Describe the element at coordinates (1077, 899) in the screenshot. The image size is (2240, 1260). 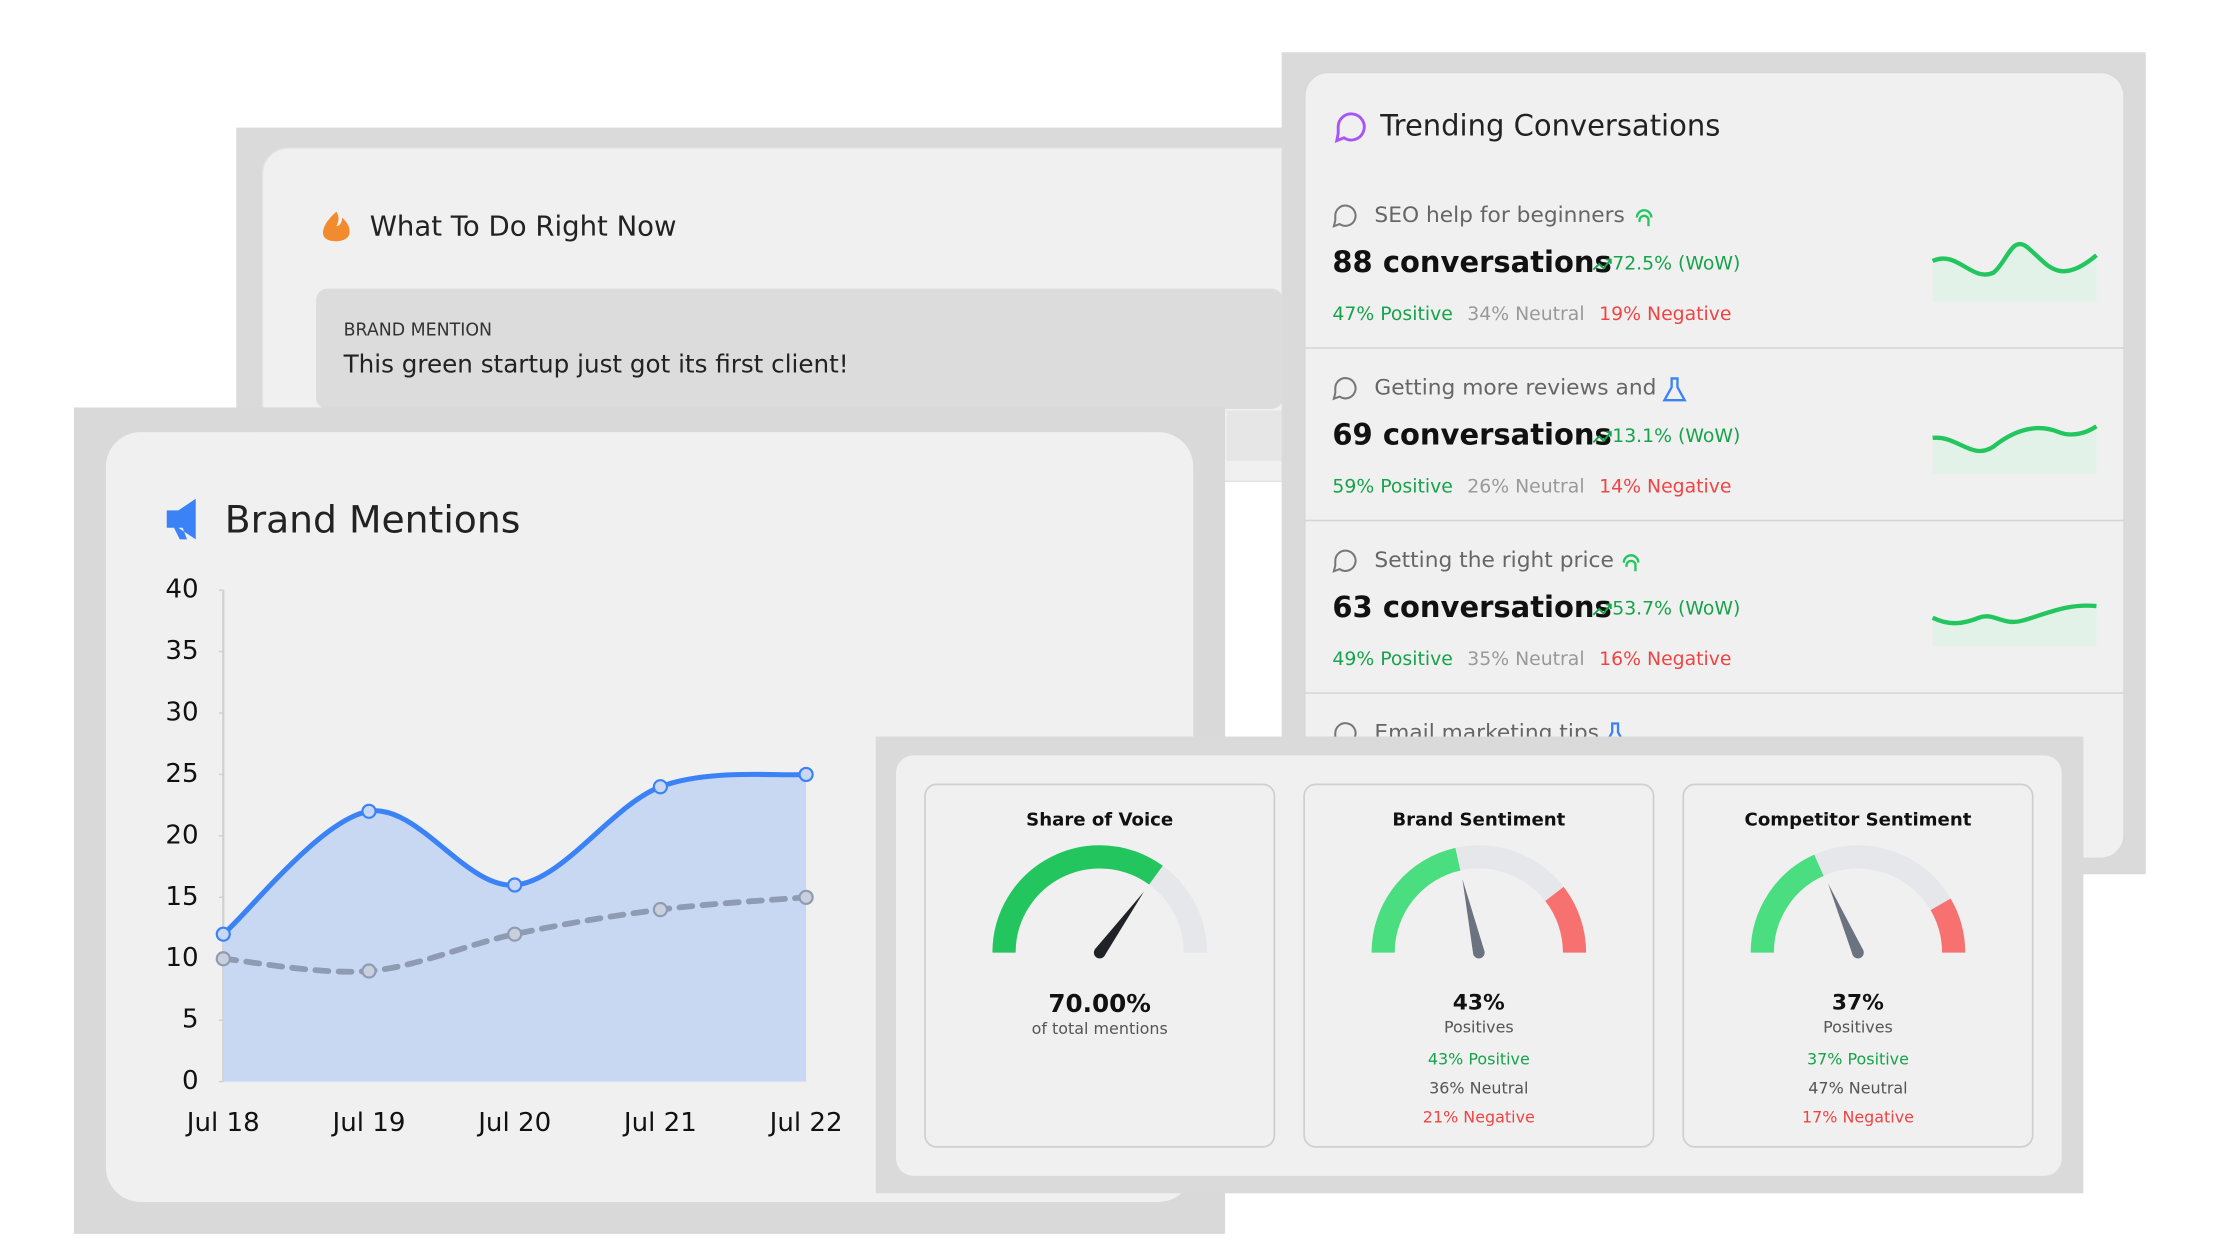
I see `gauge-fill` at that location.